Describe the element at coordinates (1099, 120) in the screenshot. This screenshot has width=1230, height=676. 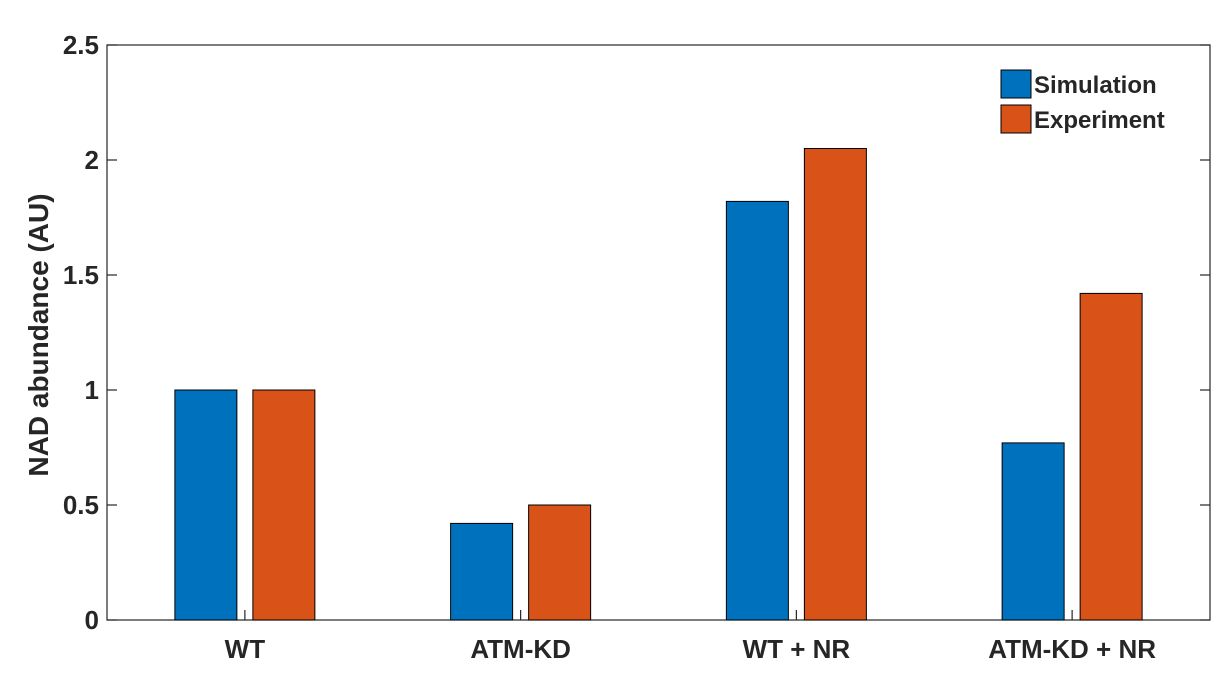
I see `legend-label-experiment: Experiment` at that location.